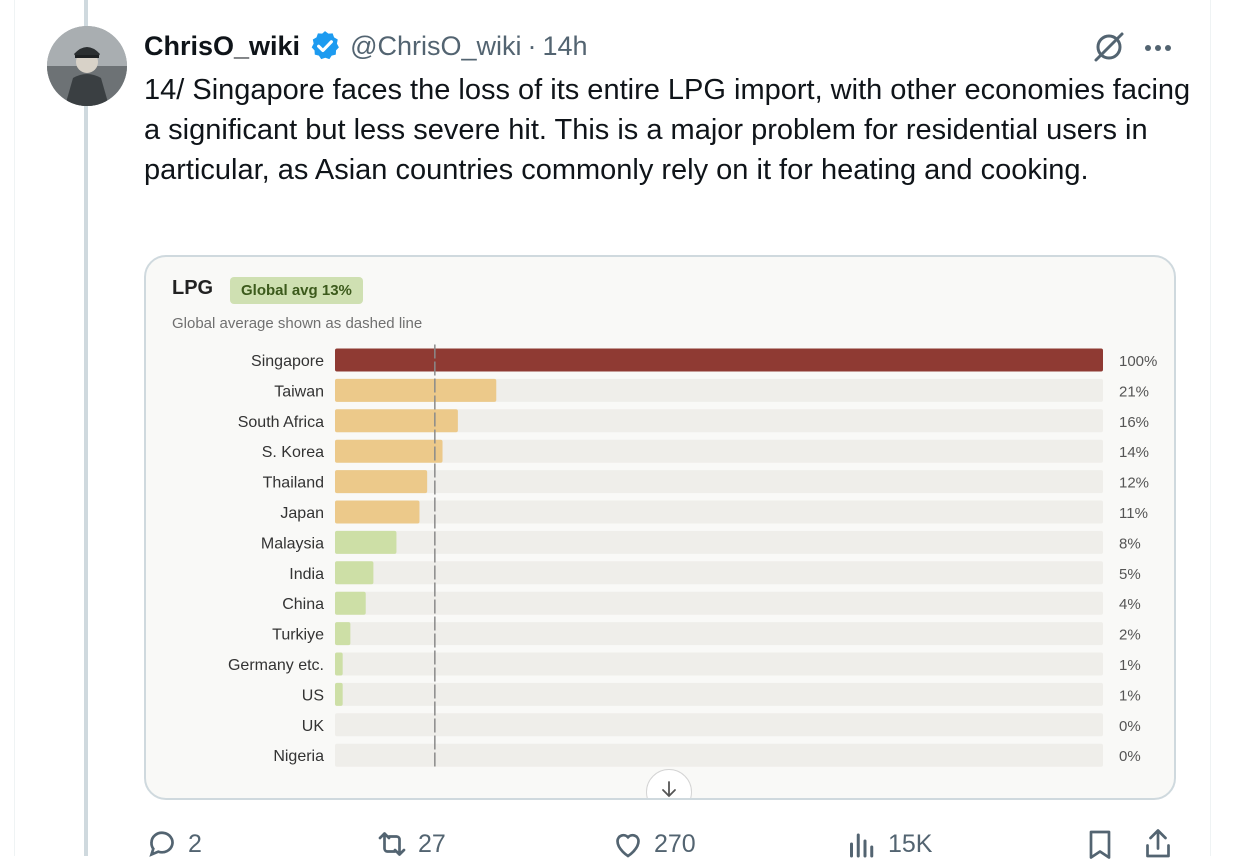 This screenshot has height=866, width=1234. I want to click on reply-count: 2, so click(195, 843).